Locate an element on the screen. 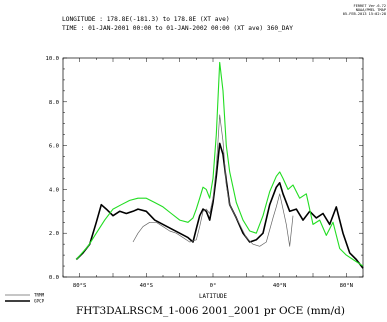  x-tick-label: 40°S is located at coordinates (146, 286).